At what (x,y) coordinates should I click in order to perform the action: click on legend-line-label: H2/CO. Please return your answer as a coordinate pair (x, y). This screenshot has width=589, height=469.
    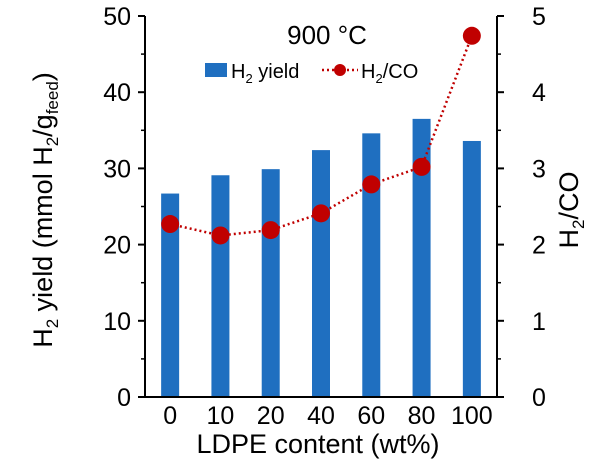
    Looking at the image, I should click on (389, 73).